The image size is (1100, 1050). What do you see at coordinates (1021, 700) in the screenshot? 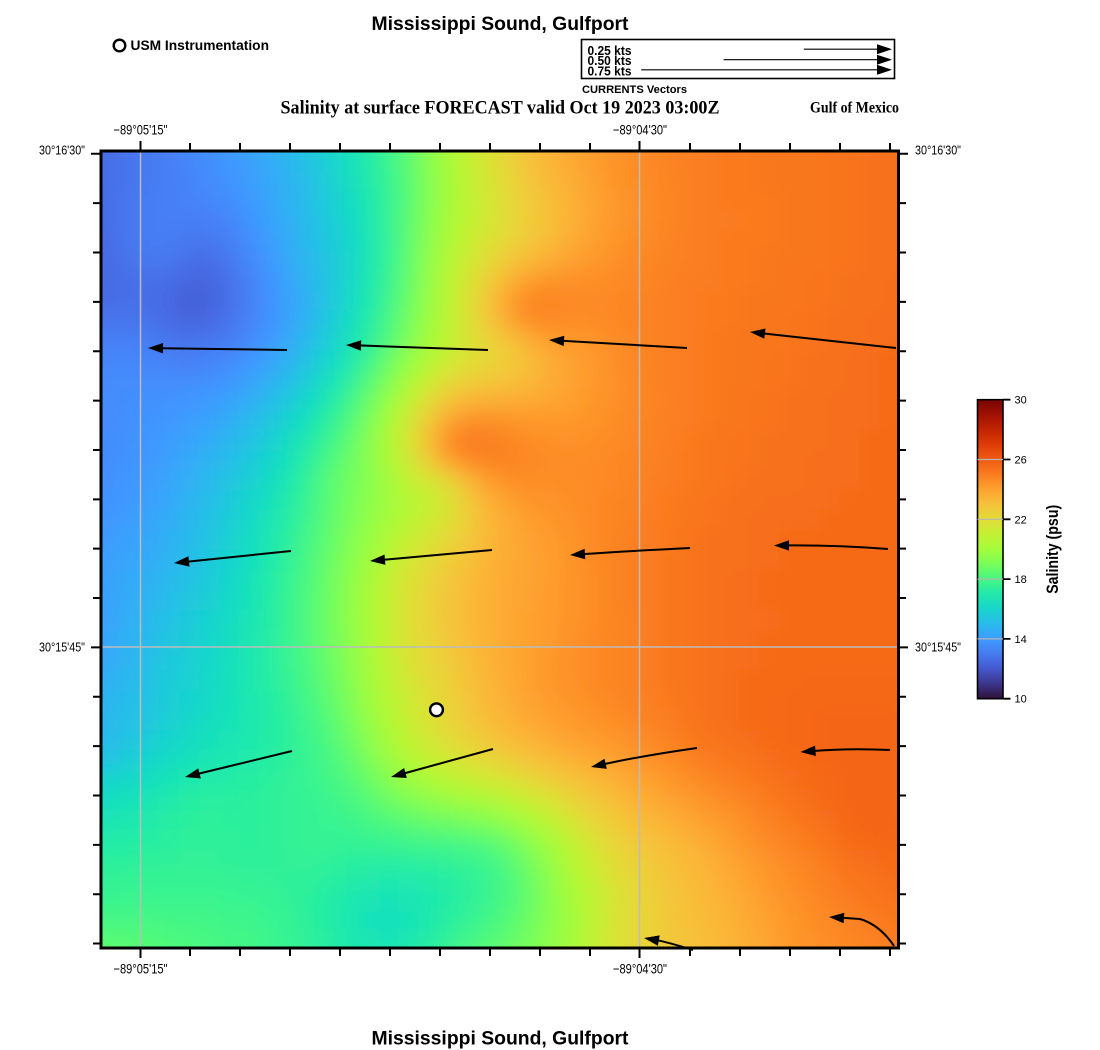
I see `svg-text: 10` at bounding box center [1021, 700].